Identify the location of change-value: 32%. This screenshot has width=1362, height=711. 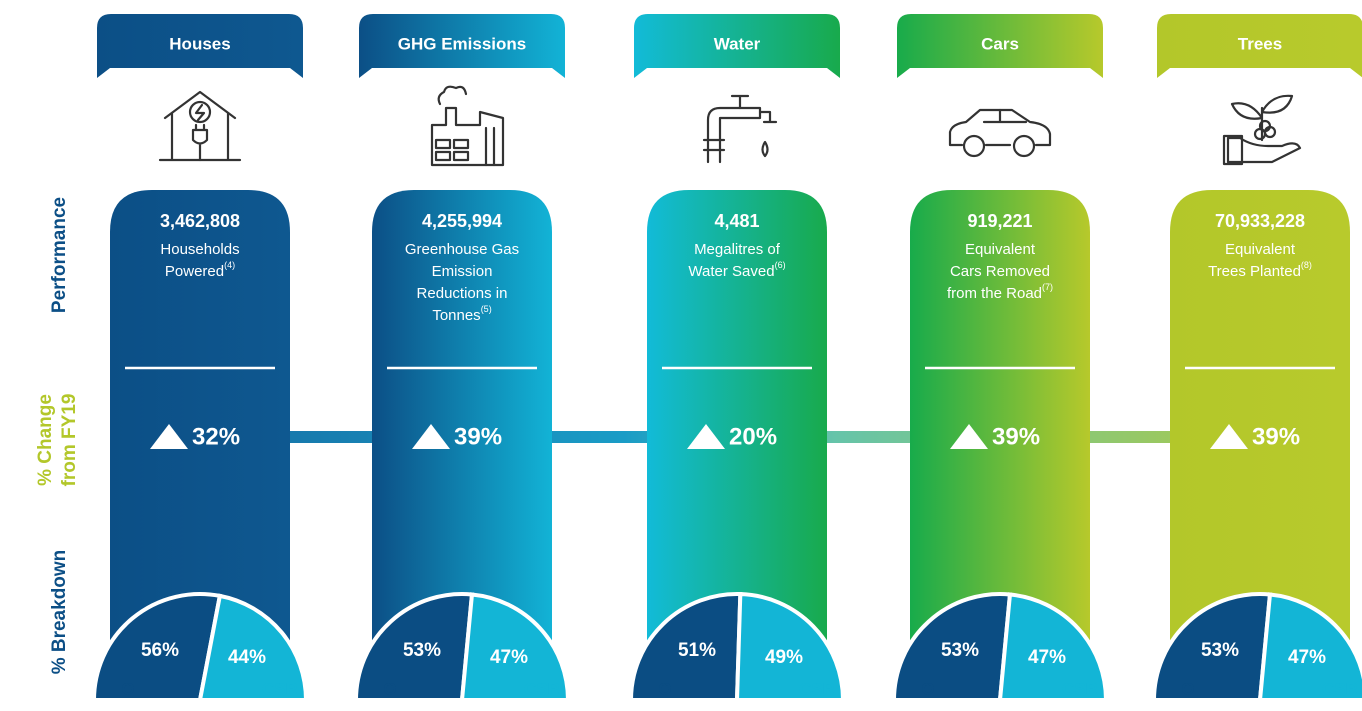
(216, 436).